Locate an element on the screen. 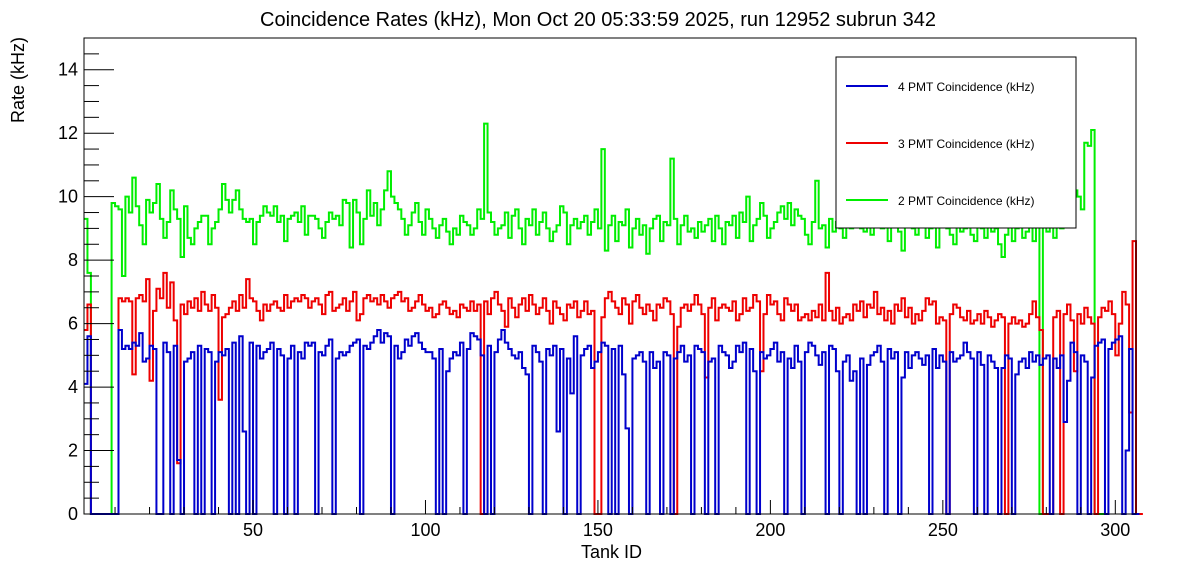 The image size is (1196, 572). y-tick-label: 2 is located at coordinates (73, 451).